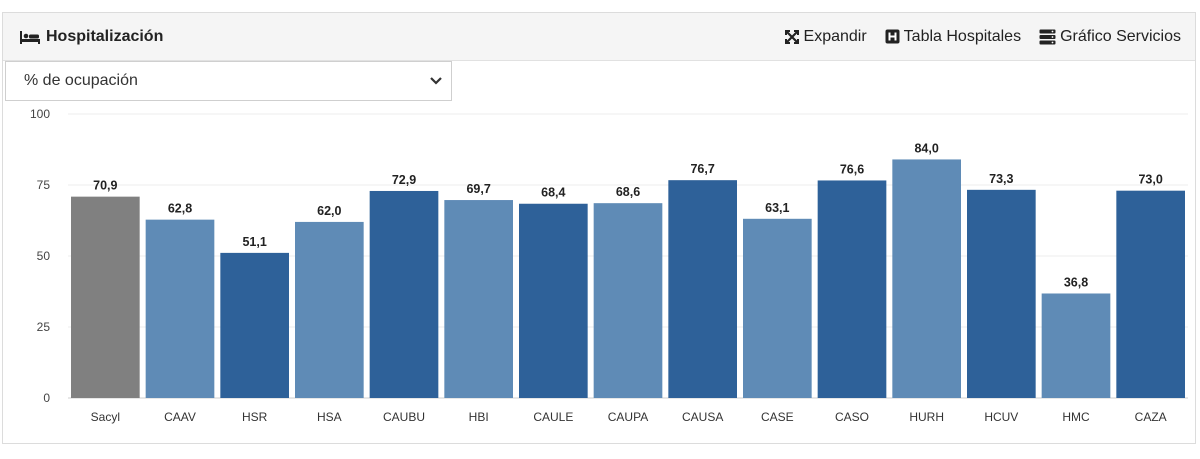 Image resolution: width=1200 pixels, height=459 pixels. What do you see at coordinates (1076, 282) in the screenshot?
I see `data-label: 36,8` at bounding box center [1076, 282].